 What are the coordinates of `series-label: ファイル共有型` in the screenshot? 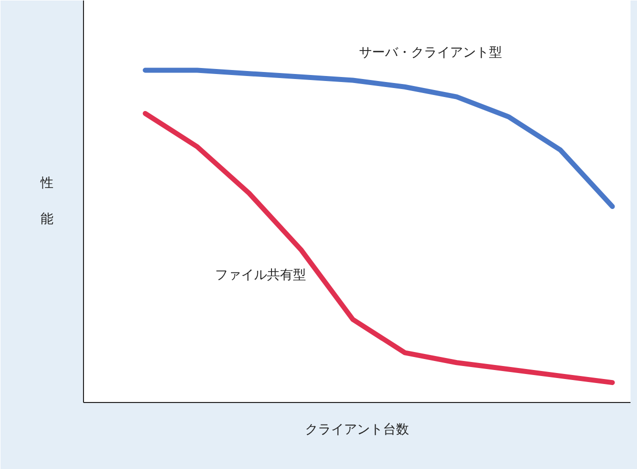 It's located at (260, 275).